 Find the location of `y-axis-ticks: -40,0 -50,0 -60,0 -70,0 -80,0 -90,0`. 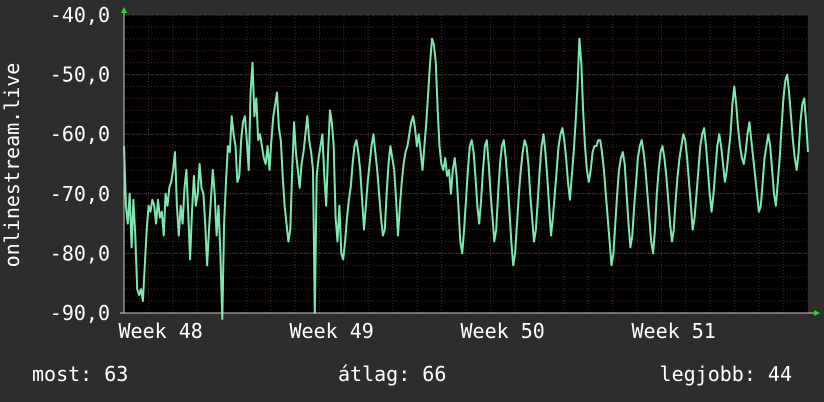

y-axis-ticks: -40,0 -50,0 -60,0 -70,0 -80,0 -90,0 is located at coordinates (80, 164).